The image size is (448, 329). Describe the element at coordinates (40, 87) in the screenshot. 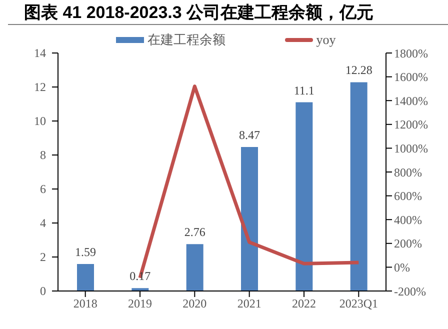

I see `y-tick-label: 12` at that location.